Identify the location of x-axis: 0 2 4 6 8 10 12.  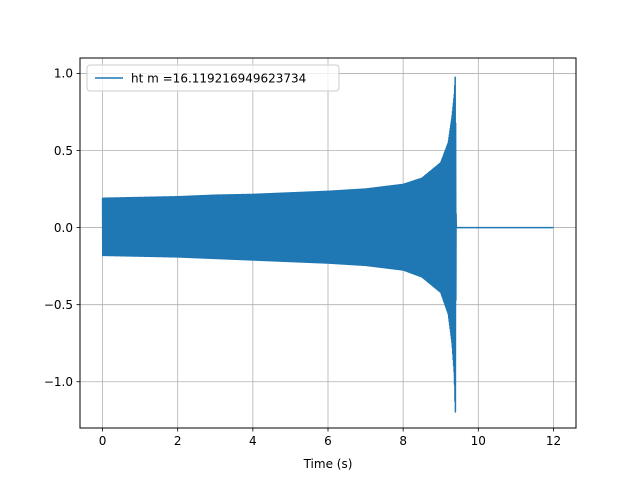
(330, 438).